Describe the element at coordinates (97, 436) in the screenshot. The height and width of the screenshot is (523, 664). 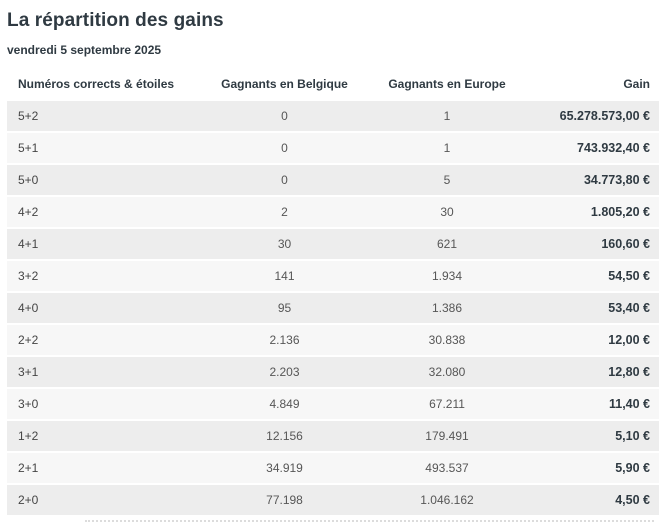
I see `cell-combination: 1+2` at that location.